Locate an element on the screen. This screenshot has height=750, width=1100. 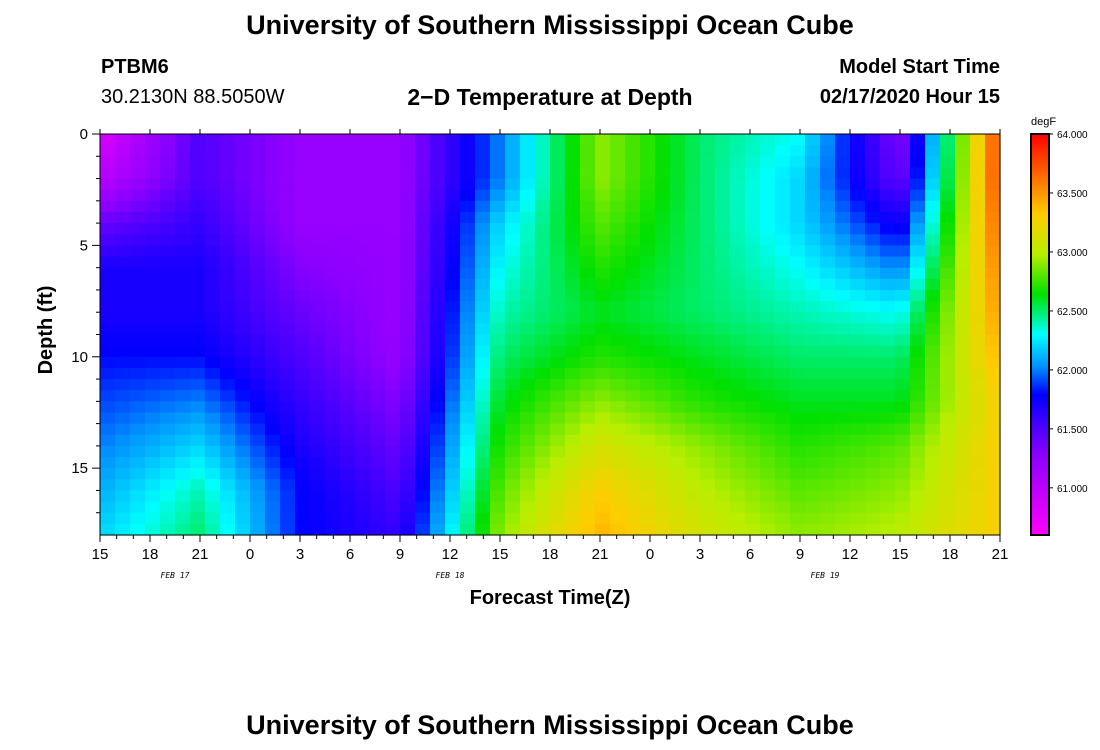
x-tick-label: 21 is located at coordinates (600, 554).